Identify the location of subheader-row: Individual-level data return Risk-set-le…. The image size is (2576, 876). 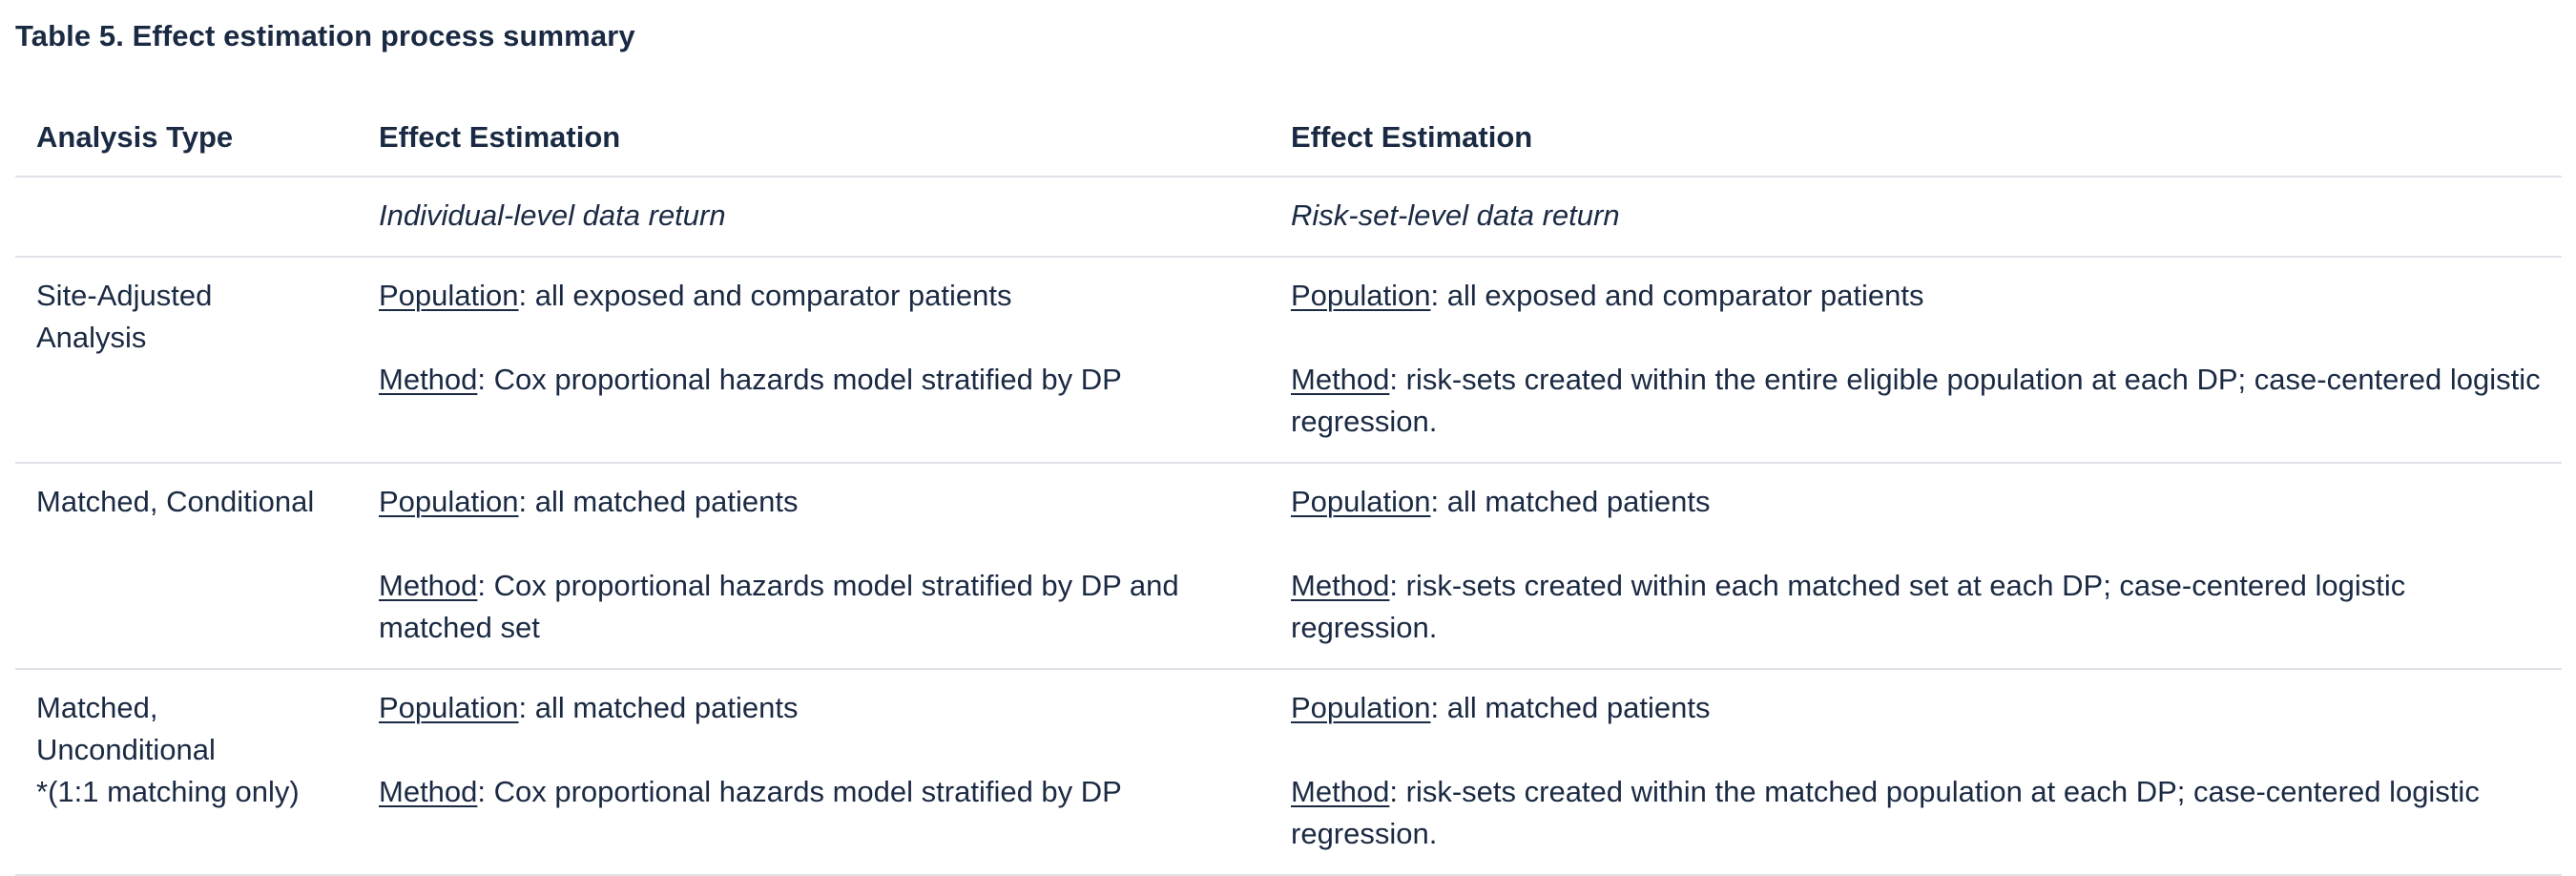
(1288, 217).